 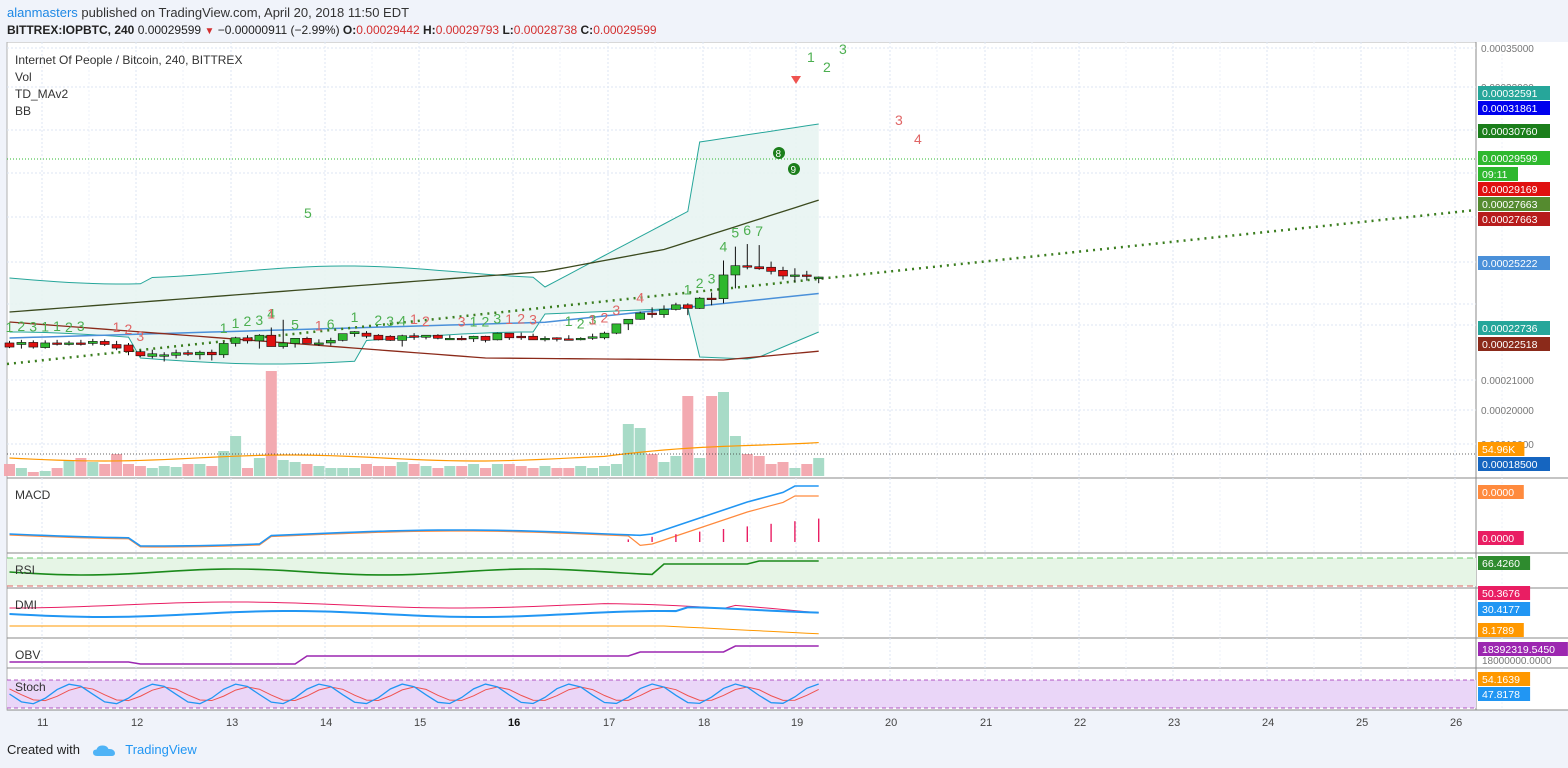 What do you see at coordinates (1510, 220) in the screenshot?
I see `price-tag-label: 0.00027663` at bounding box center [1510, 220].